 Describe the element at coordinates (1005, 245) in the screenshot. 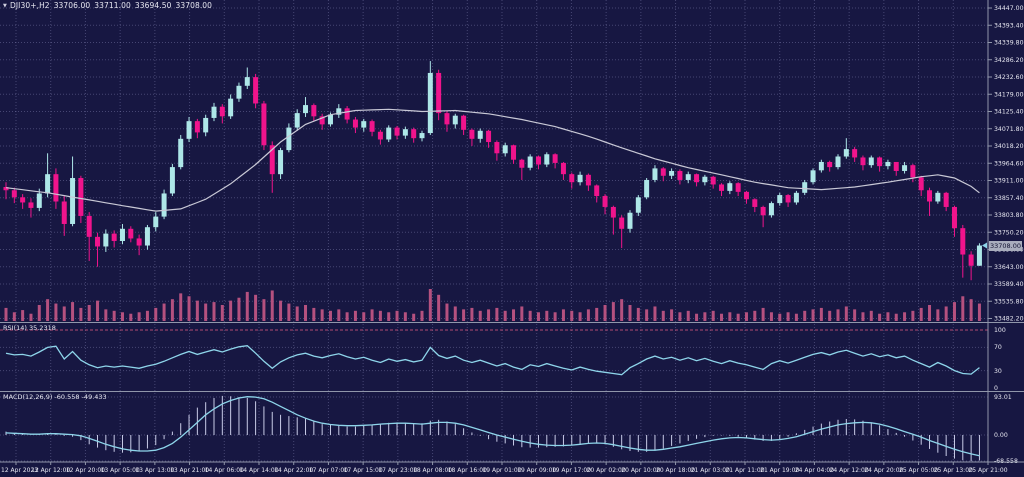

I see `current-price-box: 33708.00` at that location.